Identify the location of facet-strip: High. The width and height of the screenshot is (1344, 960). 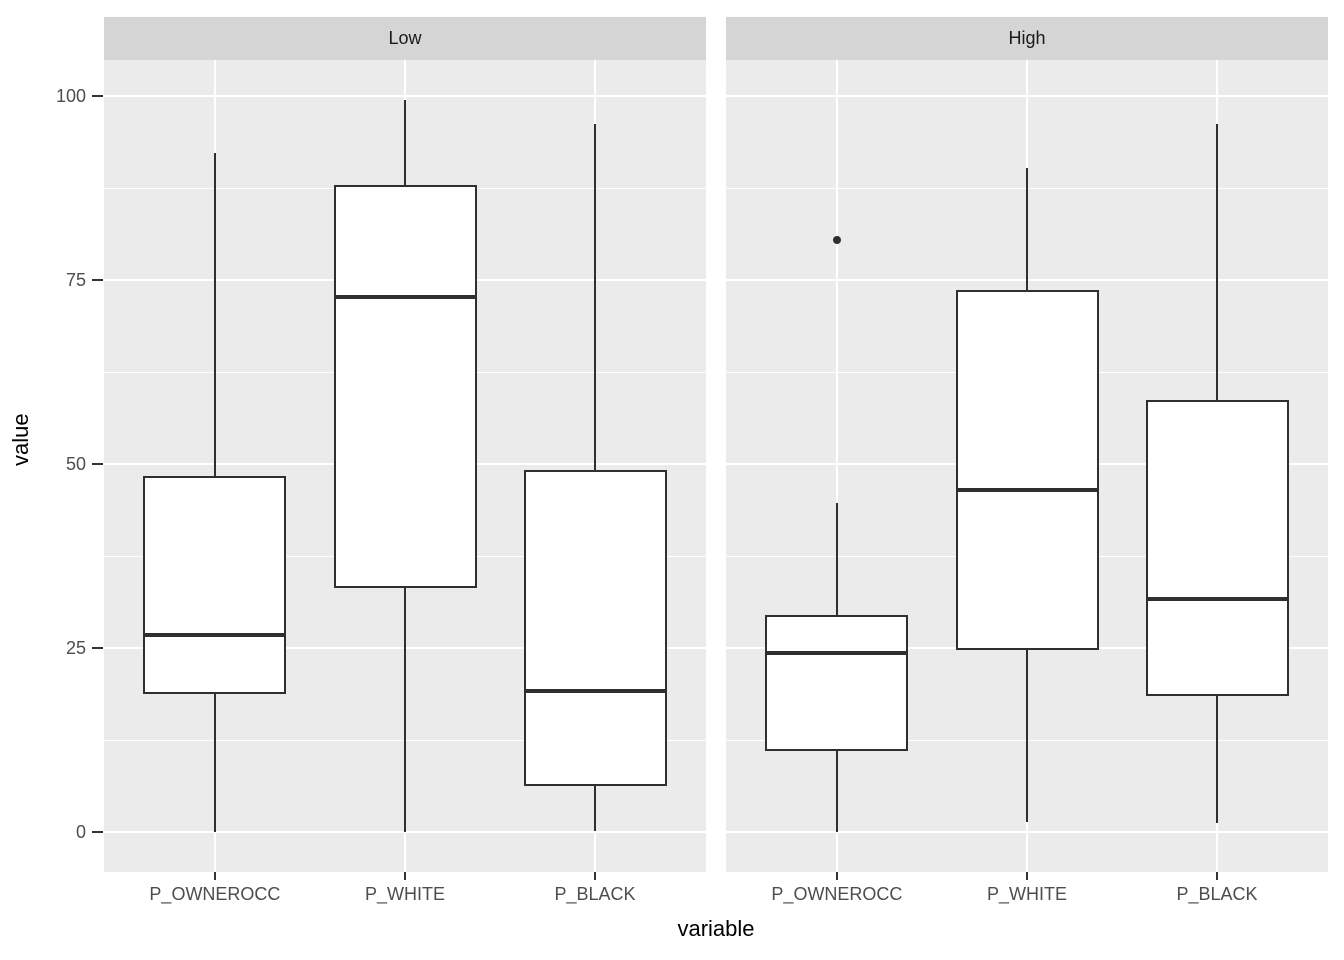
(1027, 38).